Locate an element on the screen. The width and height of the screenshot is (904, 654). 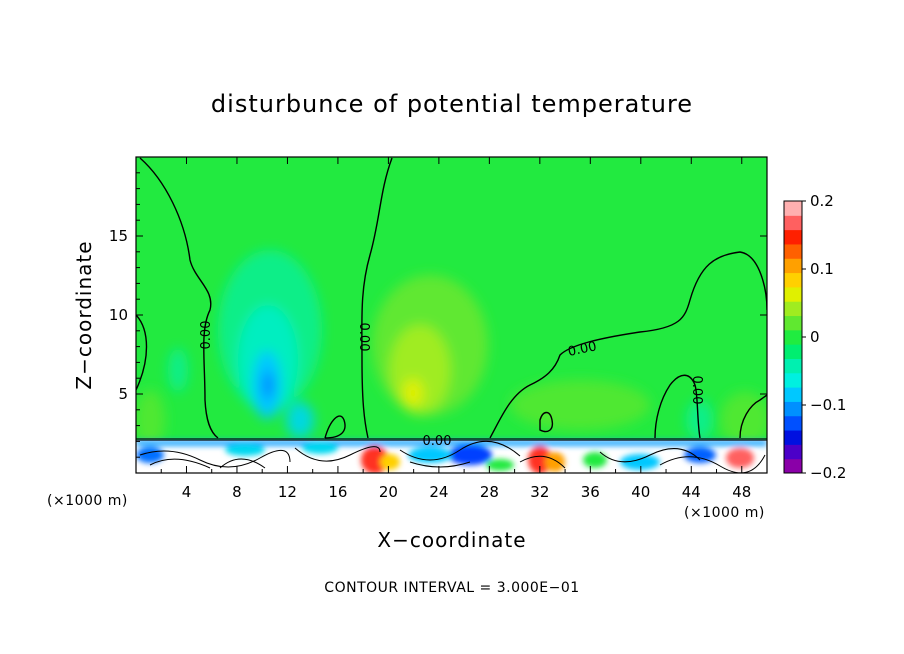
colorbar-tick-label: 0 is located at coordinates (815, 337).